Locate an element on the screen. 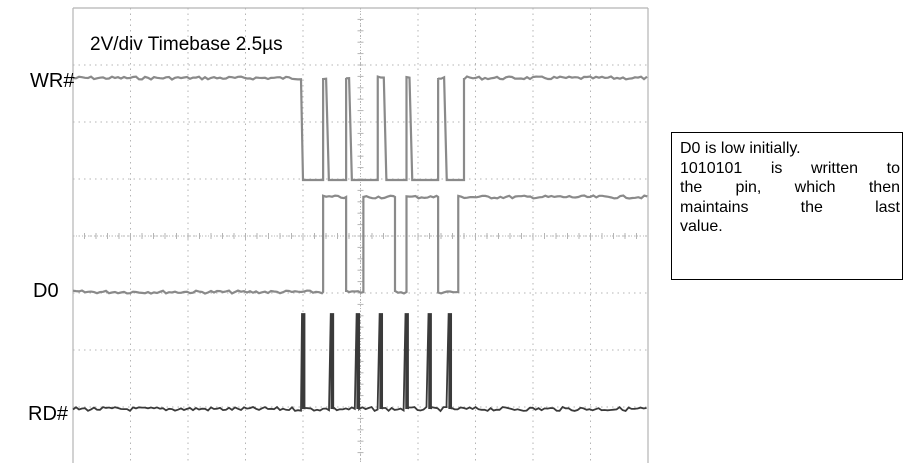 The height and width of the screenshot is (463, 903). annotation-word: last is located at coordinates (887, 207).